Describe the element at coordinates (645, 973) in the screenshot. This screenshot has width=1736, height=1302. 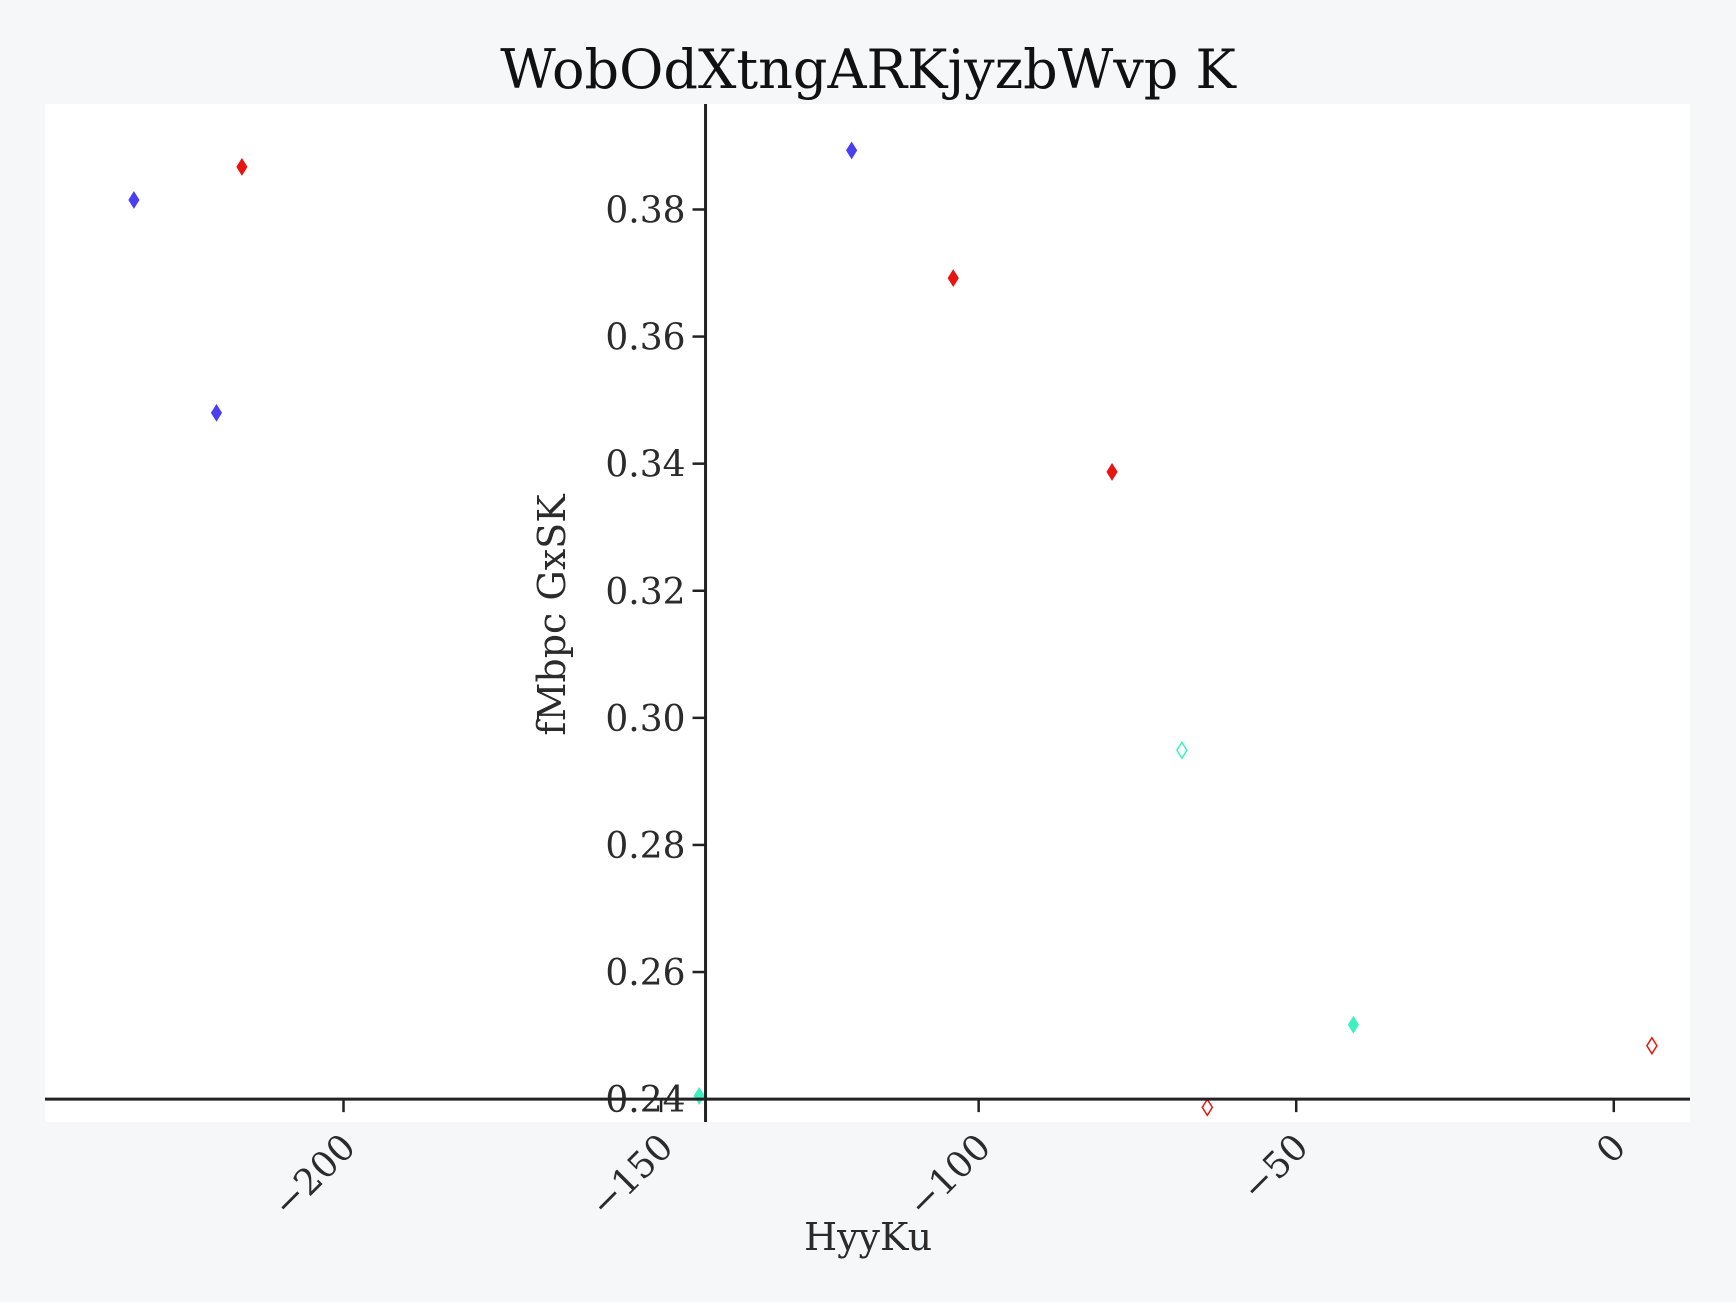
I see `y-tick-label: 0.26` at that location.